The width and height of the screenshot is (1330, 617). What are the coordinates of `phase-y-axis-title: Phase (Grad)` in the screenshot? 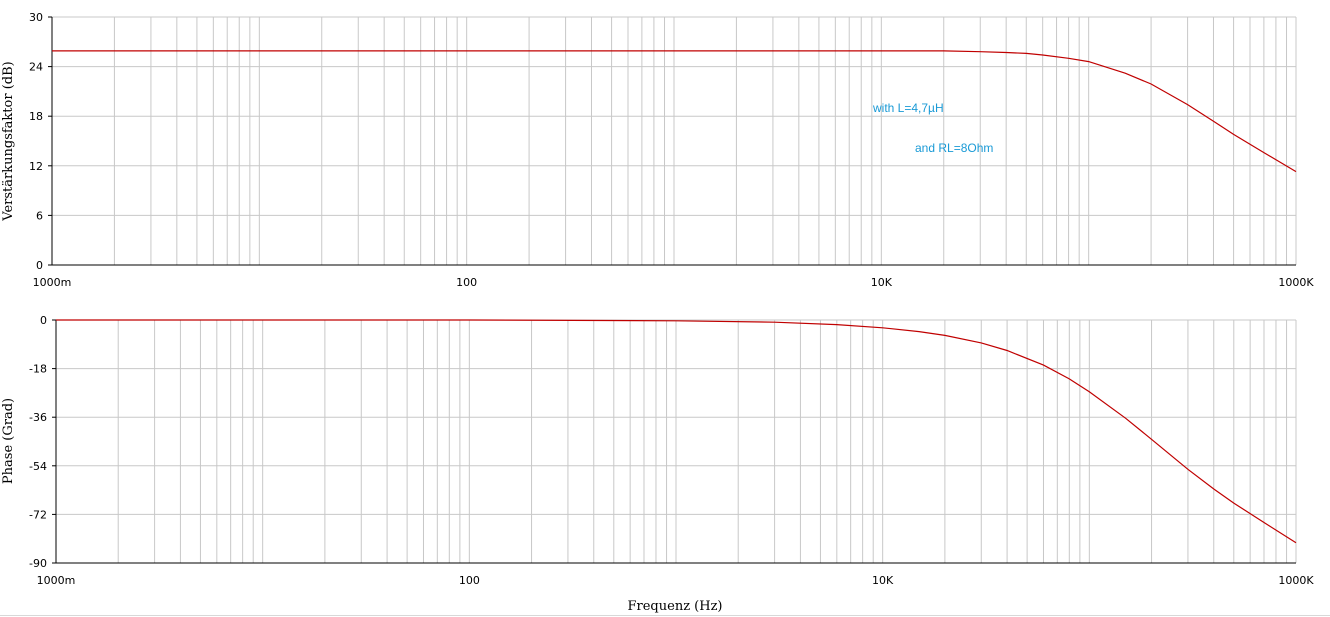 It's located at (8, 441).